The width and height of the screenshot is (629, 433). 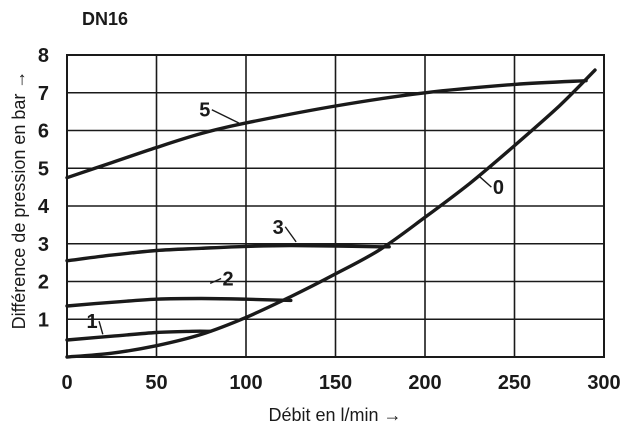 What do you see at coordinates (424, 383) in the screenshot?
I see `x-tick-label-4: 200` at bounding box center [424, 383].